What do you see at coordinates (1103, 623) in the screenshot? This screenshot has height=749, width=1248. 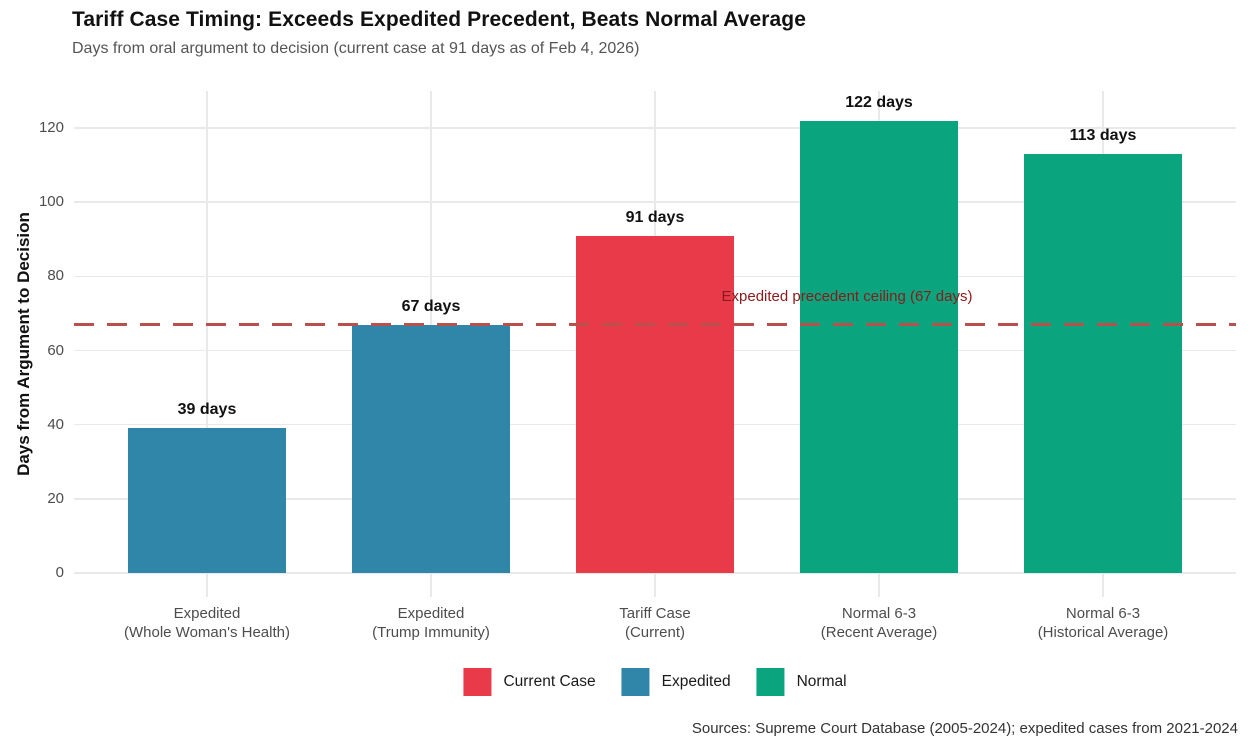 I see `x-category-label: Normal 6-3 (Historical Average)` at bounding box center [1103, 623].